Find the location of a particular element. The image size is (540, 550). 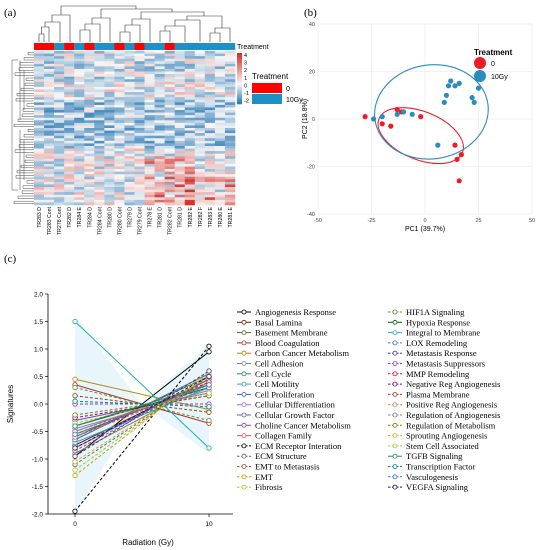

legend-label: Cell Proliferation is located at coordinates (285, 394).